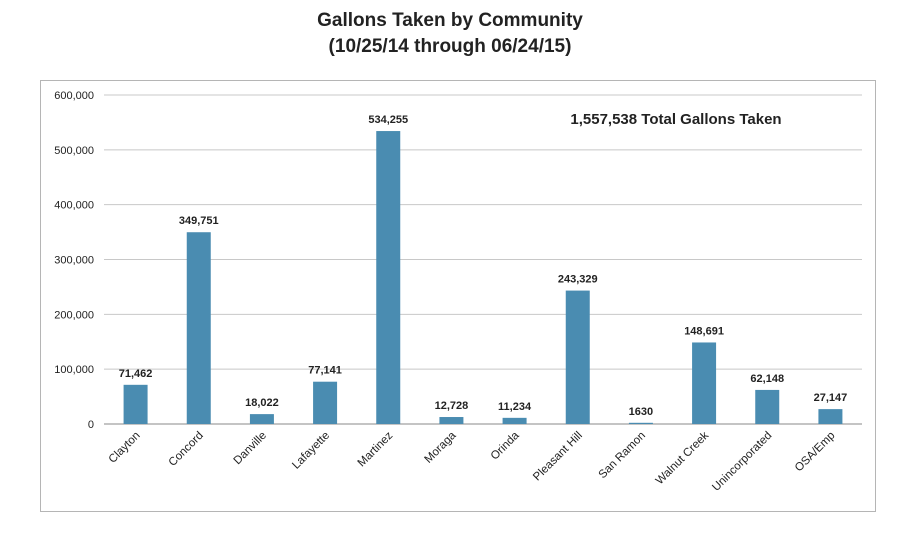 The width and height of the screenshot is (900, 535). Describe the element at coordinates (440, 447) in the screenshot. I see `category-label: Moraga` at that location.